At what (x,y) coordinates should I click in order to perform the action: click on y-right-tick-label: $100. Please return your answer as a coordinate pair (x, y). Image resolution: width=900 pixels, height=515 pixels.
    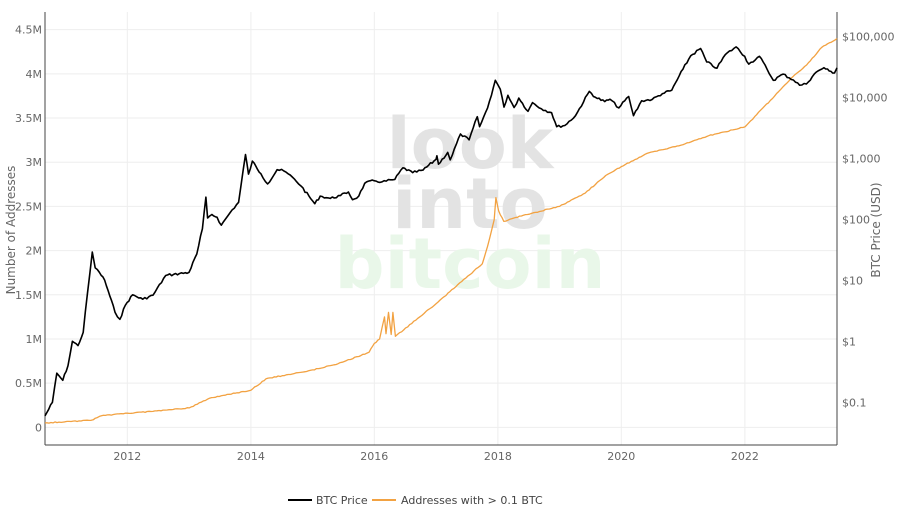
    Looking at the image, I should click on (856, 219).